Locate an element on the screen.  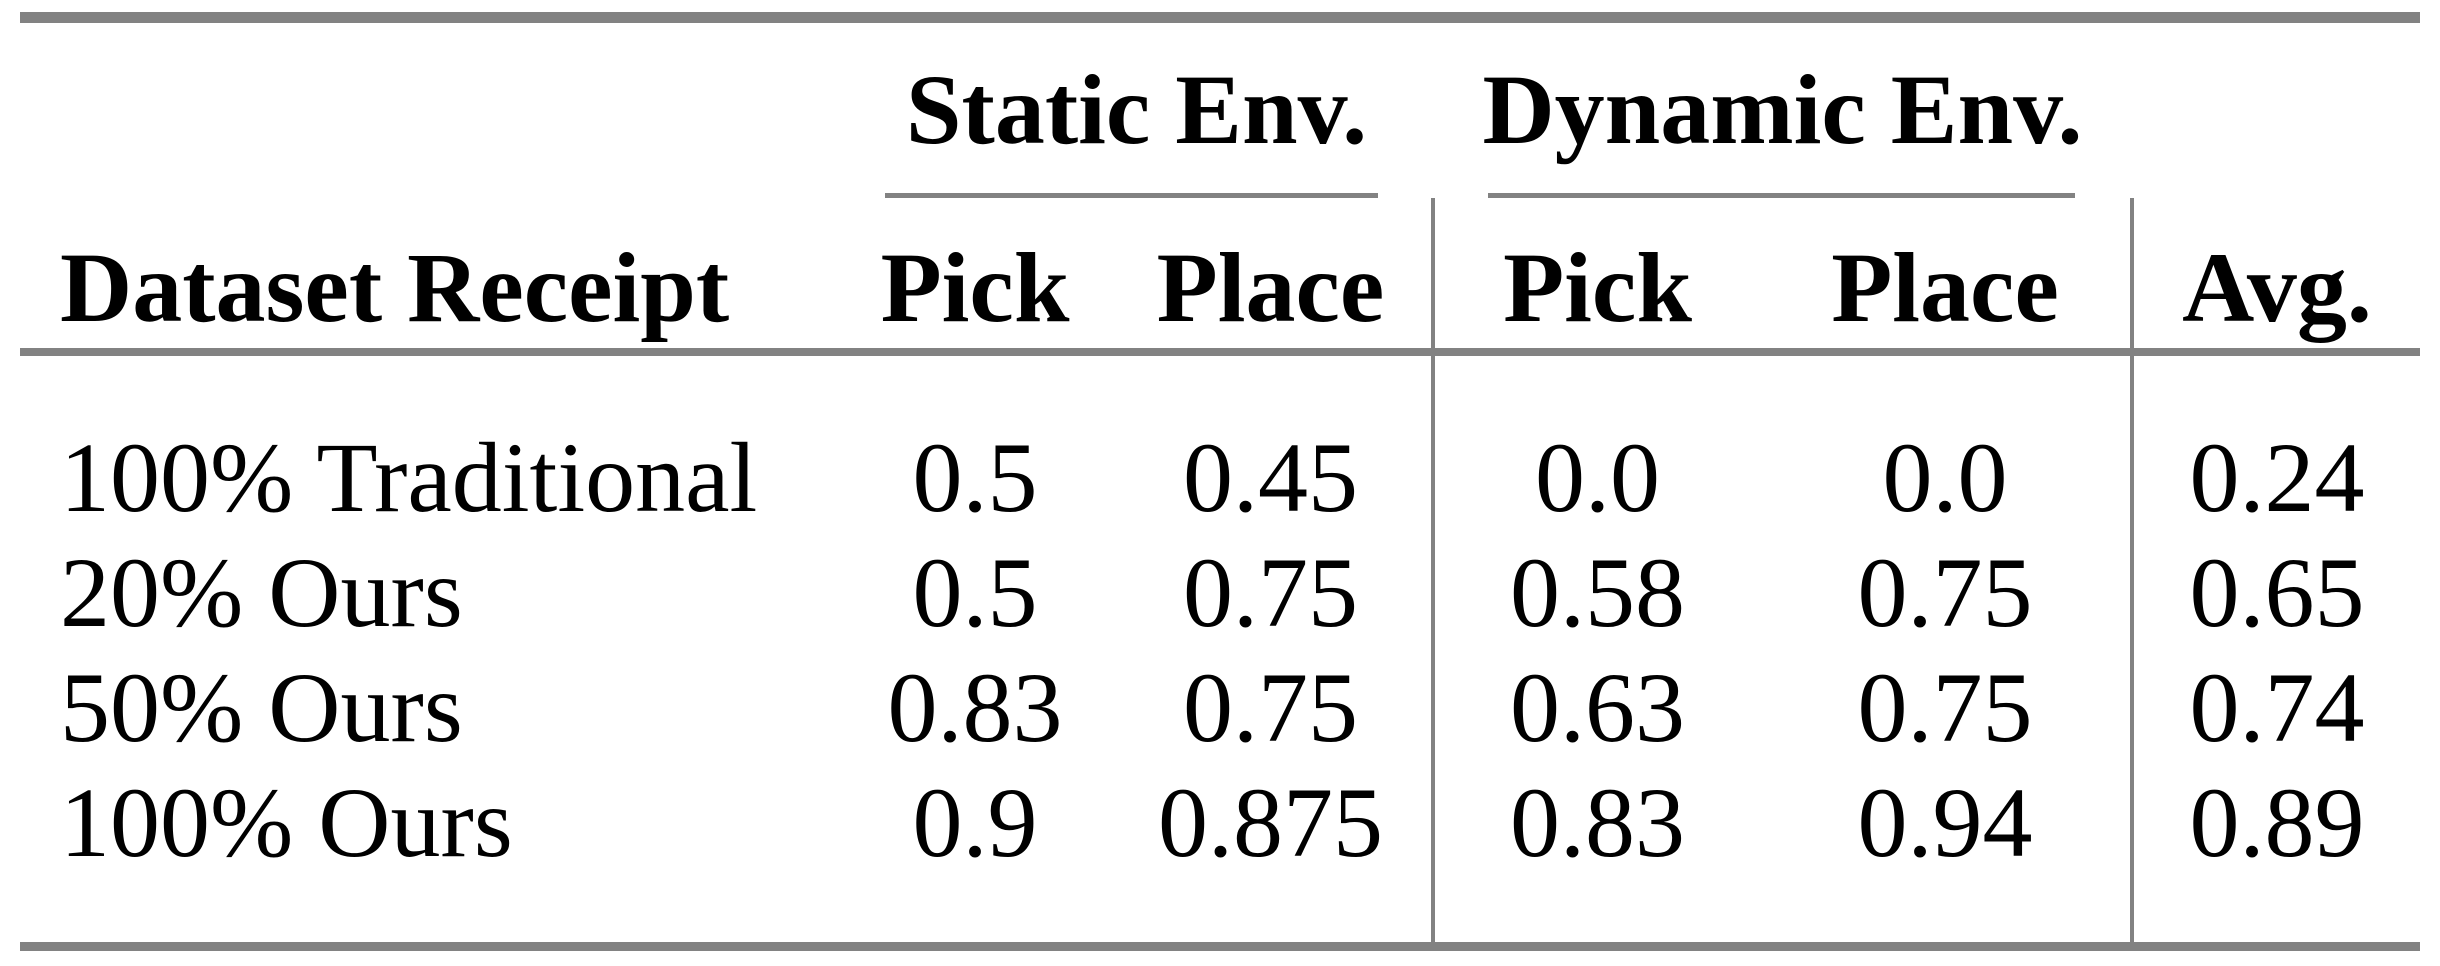
table-row: 50% Ours 0.83 0.75 0.63 0.75 0.74 is located at coordinates (1220, 707).